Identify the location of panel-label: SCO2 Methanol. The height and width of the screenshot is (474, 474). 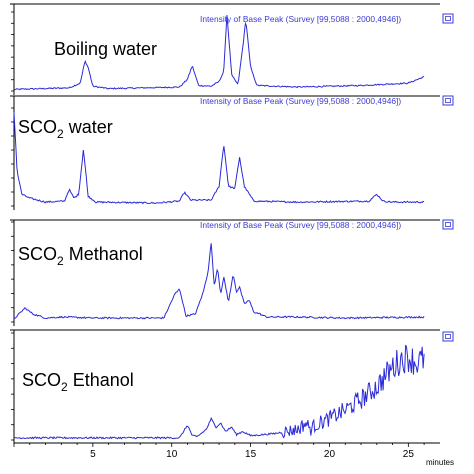
(80, 256).